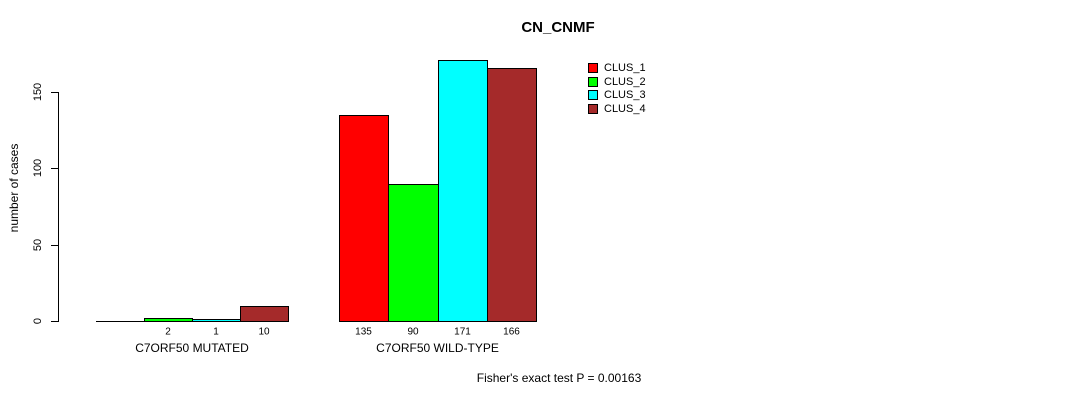 The image size is (1090, 400). I want to click on fisher-test-annotation: Fisher's exact test P = 0.00163, so click(559, 378).